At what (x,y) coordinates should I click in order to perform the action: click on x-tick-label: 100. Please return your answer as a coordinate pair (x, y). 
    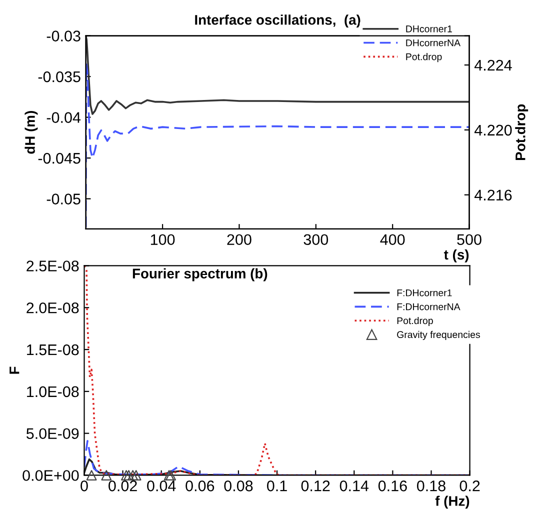
    Looking at the image, I should click on (162, 240).